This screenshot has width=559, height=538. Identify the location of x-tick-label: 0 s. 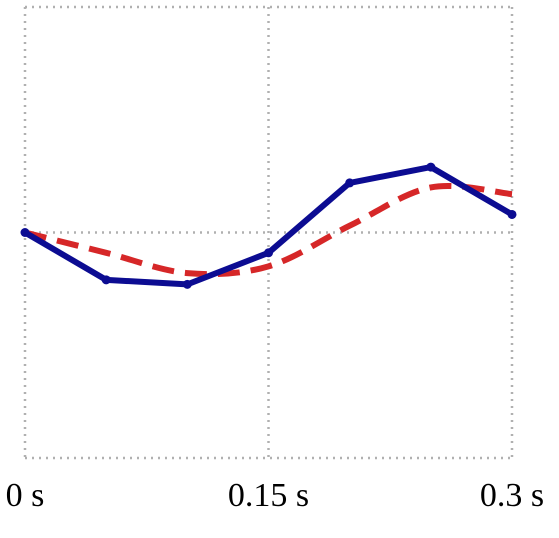
(25, 495).